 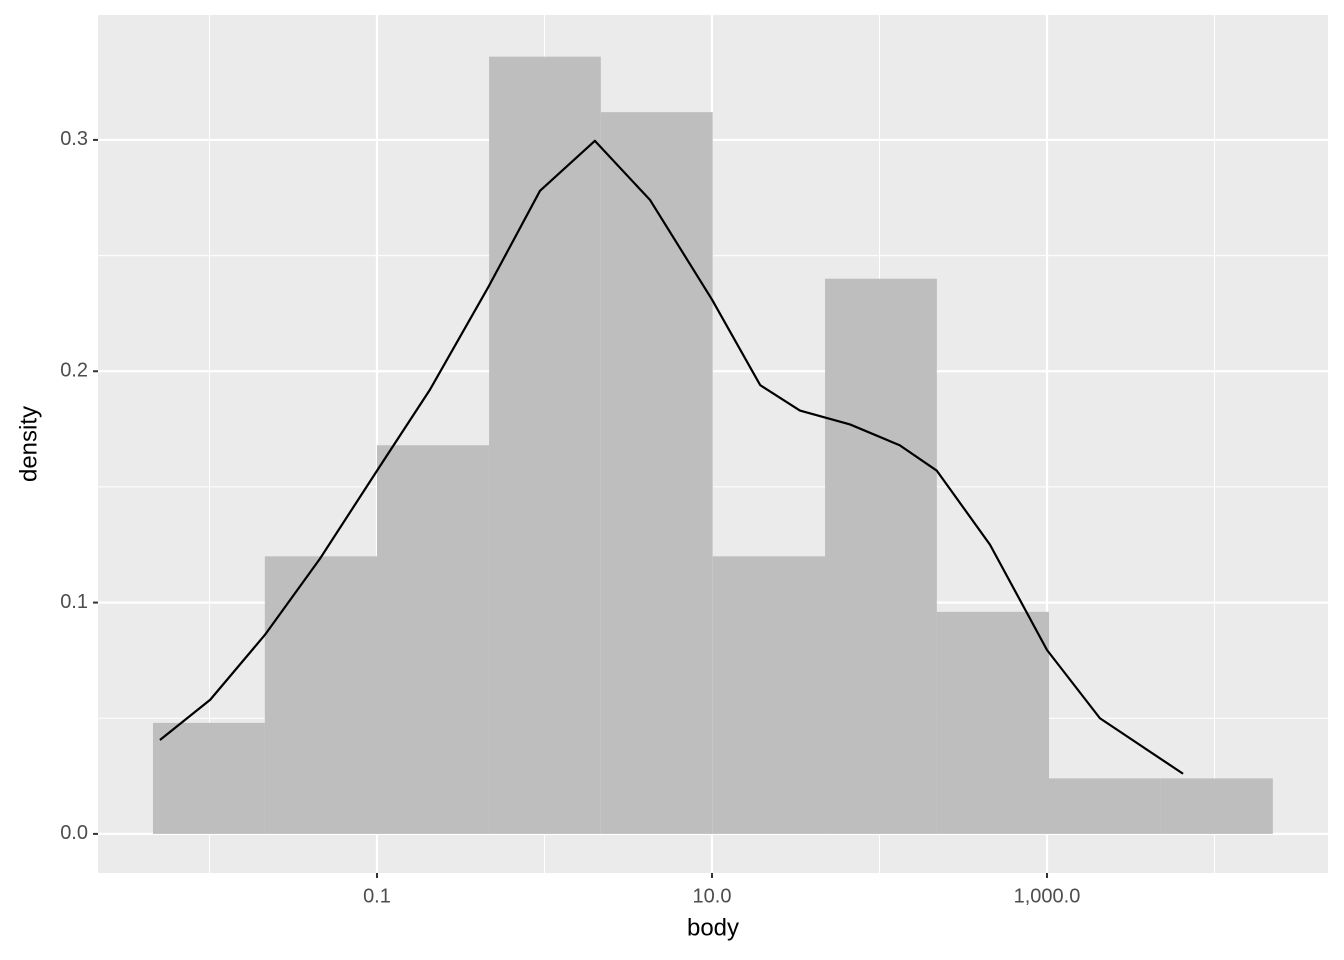 I want to click on y-axis-title: density, so click(x=28, y=444).